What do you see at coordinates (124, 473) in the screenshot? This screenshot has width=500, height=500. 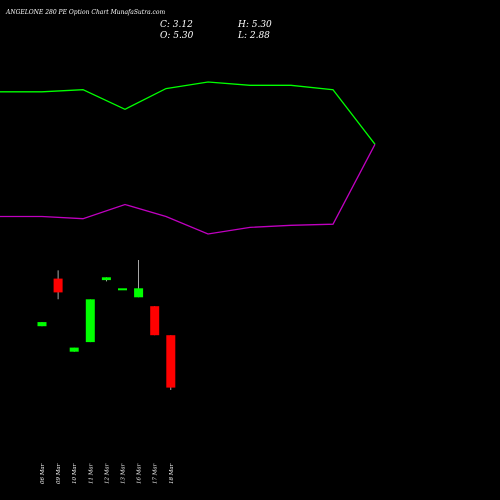 I see `date-tick-label: 13 Mar` at bounding box center [124, 473].